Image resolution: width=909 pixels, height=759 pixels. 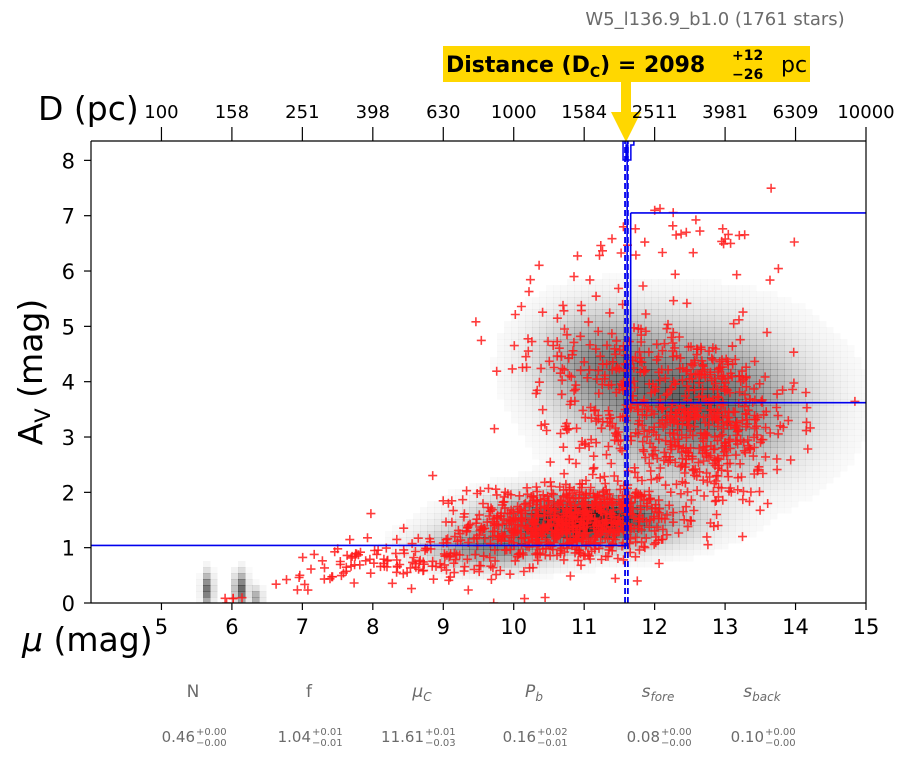 What do you see at coordinates (513, 627) in the screenshot?
I see `x-tick-label: 10` at bounding box center [513, 627].